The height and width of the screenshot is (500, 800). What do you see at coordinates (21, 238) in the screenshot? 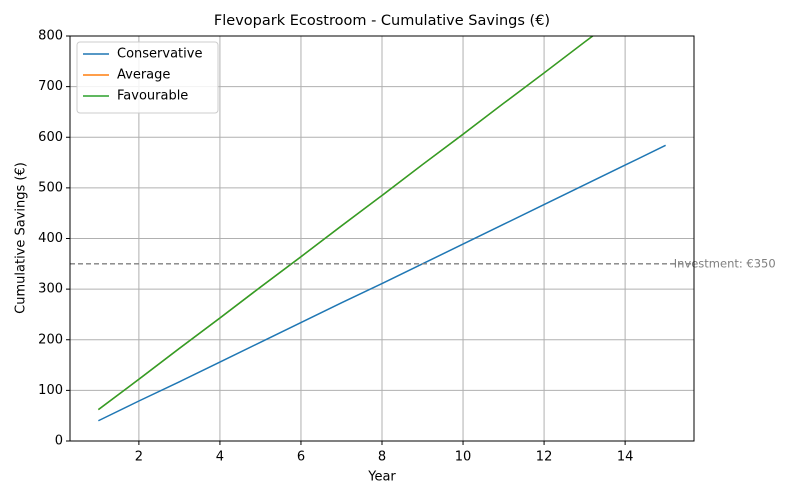
I see `y-axis-label: Cumulative Savings (€)` at bounding box center [21, 238].